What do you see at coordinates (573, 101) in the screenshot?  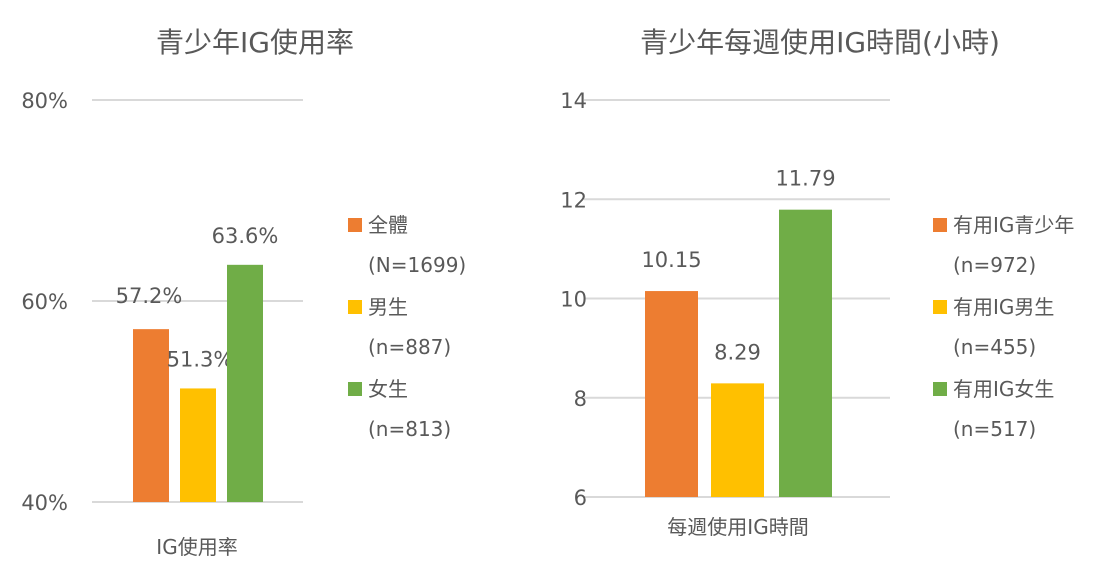 I see `y-tick-label: 14` at bounding box center [573, 101].